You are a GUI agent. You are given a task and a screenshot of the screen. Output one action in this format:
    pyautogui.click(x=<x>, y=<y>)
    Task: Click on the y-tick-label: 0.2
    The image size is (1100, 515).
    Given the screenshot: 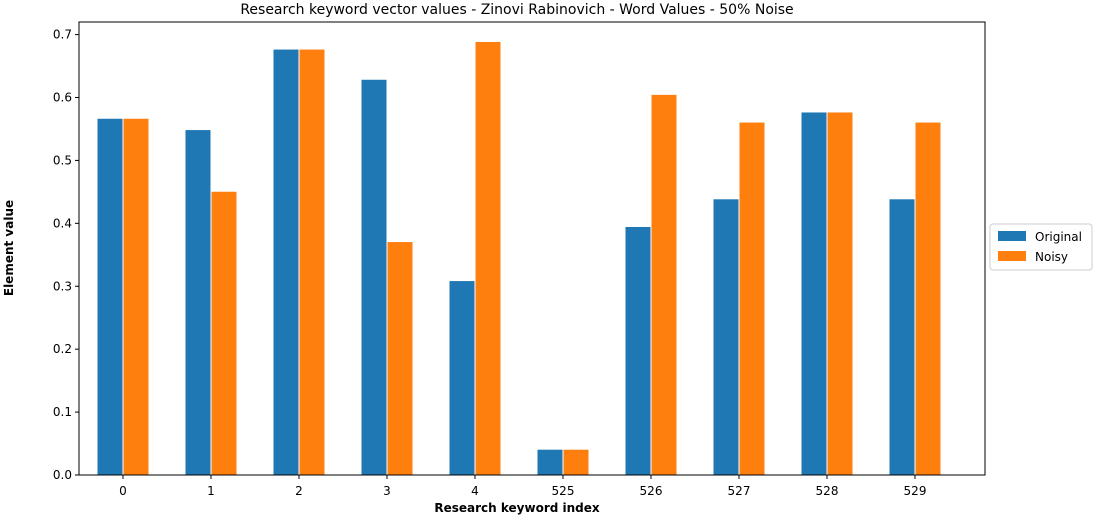 What is the action you would take?
    pyautogui.click(x=62, y=349)
    